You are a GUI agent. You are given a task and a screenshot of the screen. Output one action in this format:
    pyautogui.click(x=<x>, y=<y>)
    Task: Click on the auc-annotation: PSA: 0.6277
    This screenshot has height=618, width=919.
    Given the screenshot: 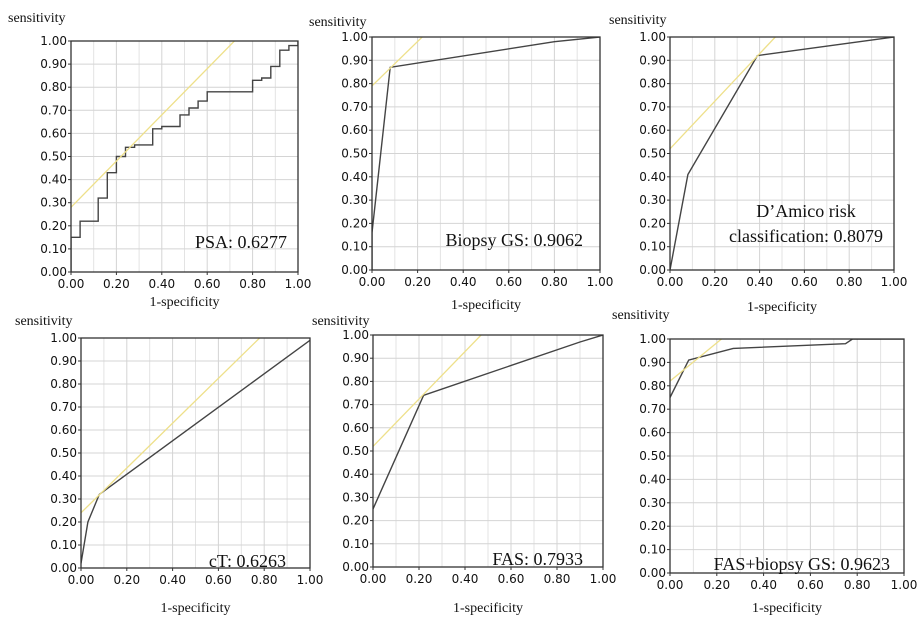 What is the action you would take?
    pyautogui.click(x=241, y=242)
    